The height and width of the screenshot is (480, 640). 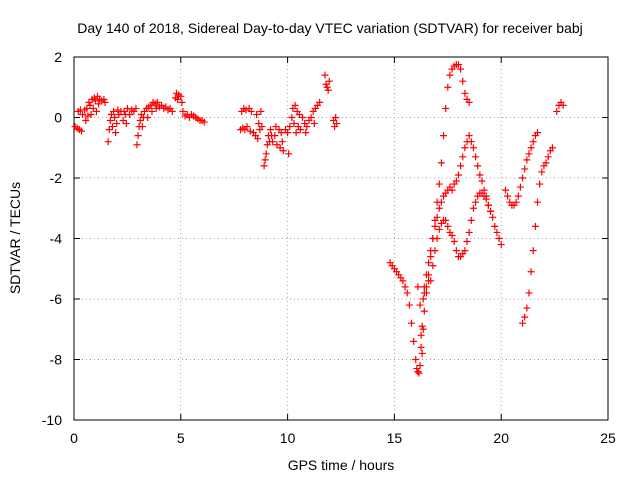 What do you see at coordinates (56, 299) in the screenshot?
I see `y-tick-label: -6` at bounding box center [56, 299].